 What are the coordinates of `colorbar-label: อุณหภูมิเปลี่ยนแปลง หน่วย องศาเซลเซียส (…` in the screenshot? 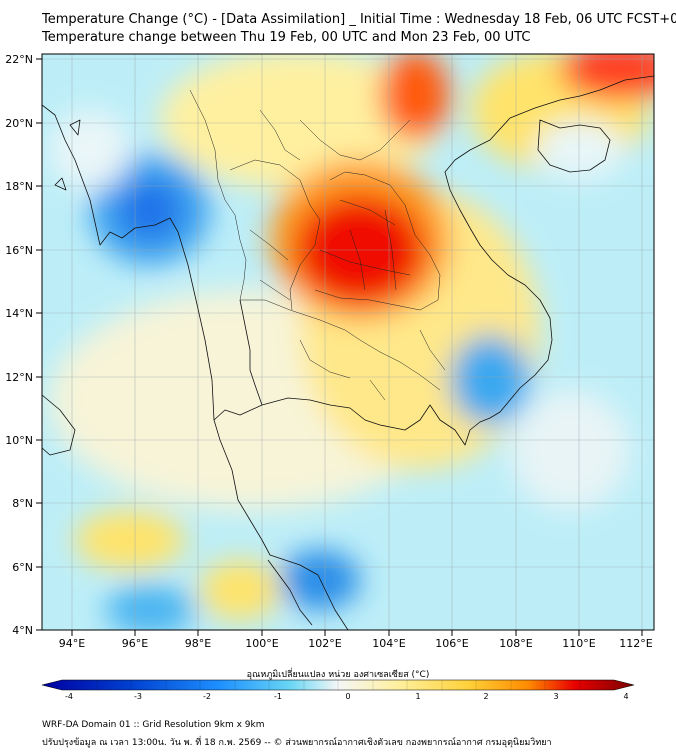 It's located at (338, 675).